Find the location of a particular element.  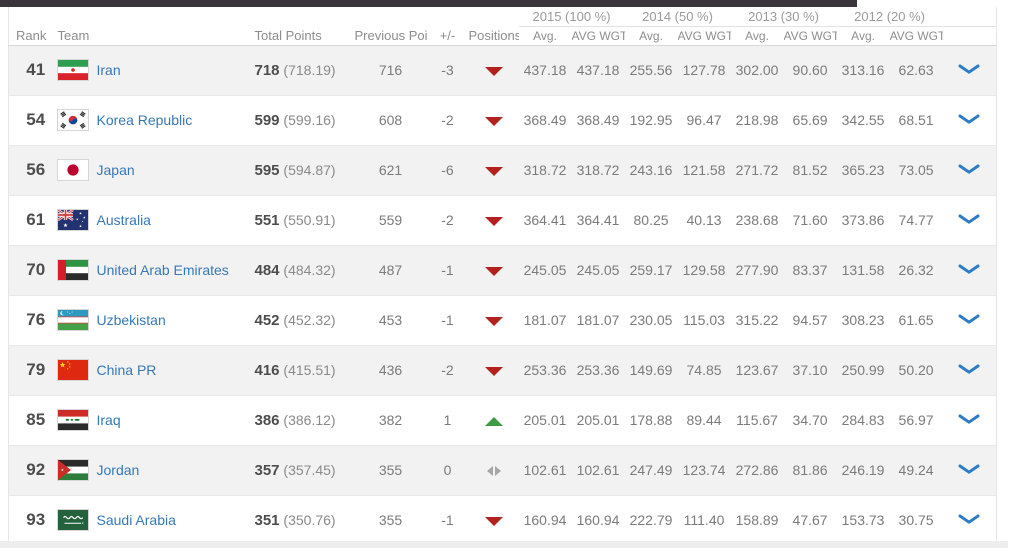

total-points-cell: 484 (484.32) is located at coordinates (303, 270).